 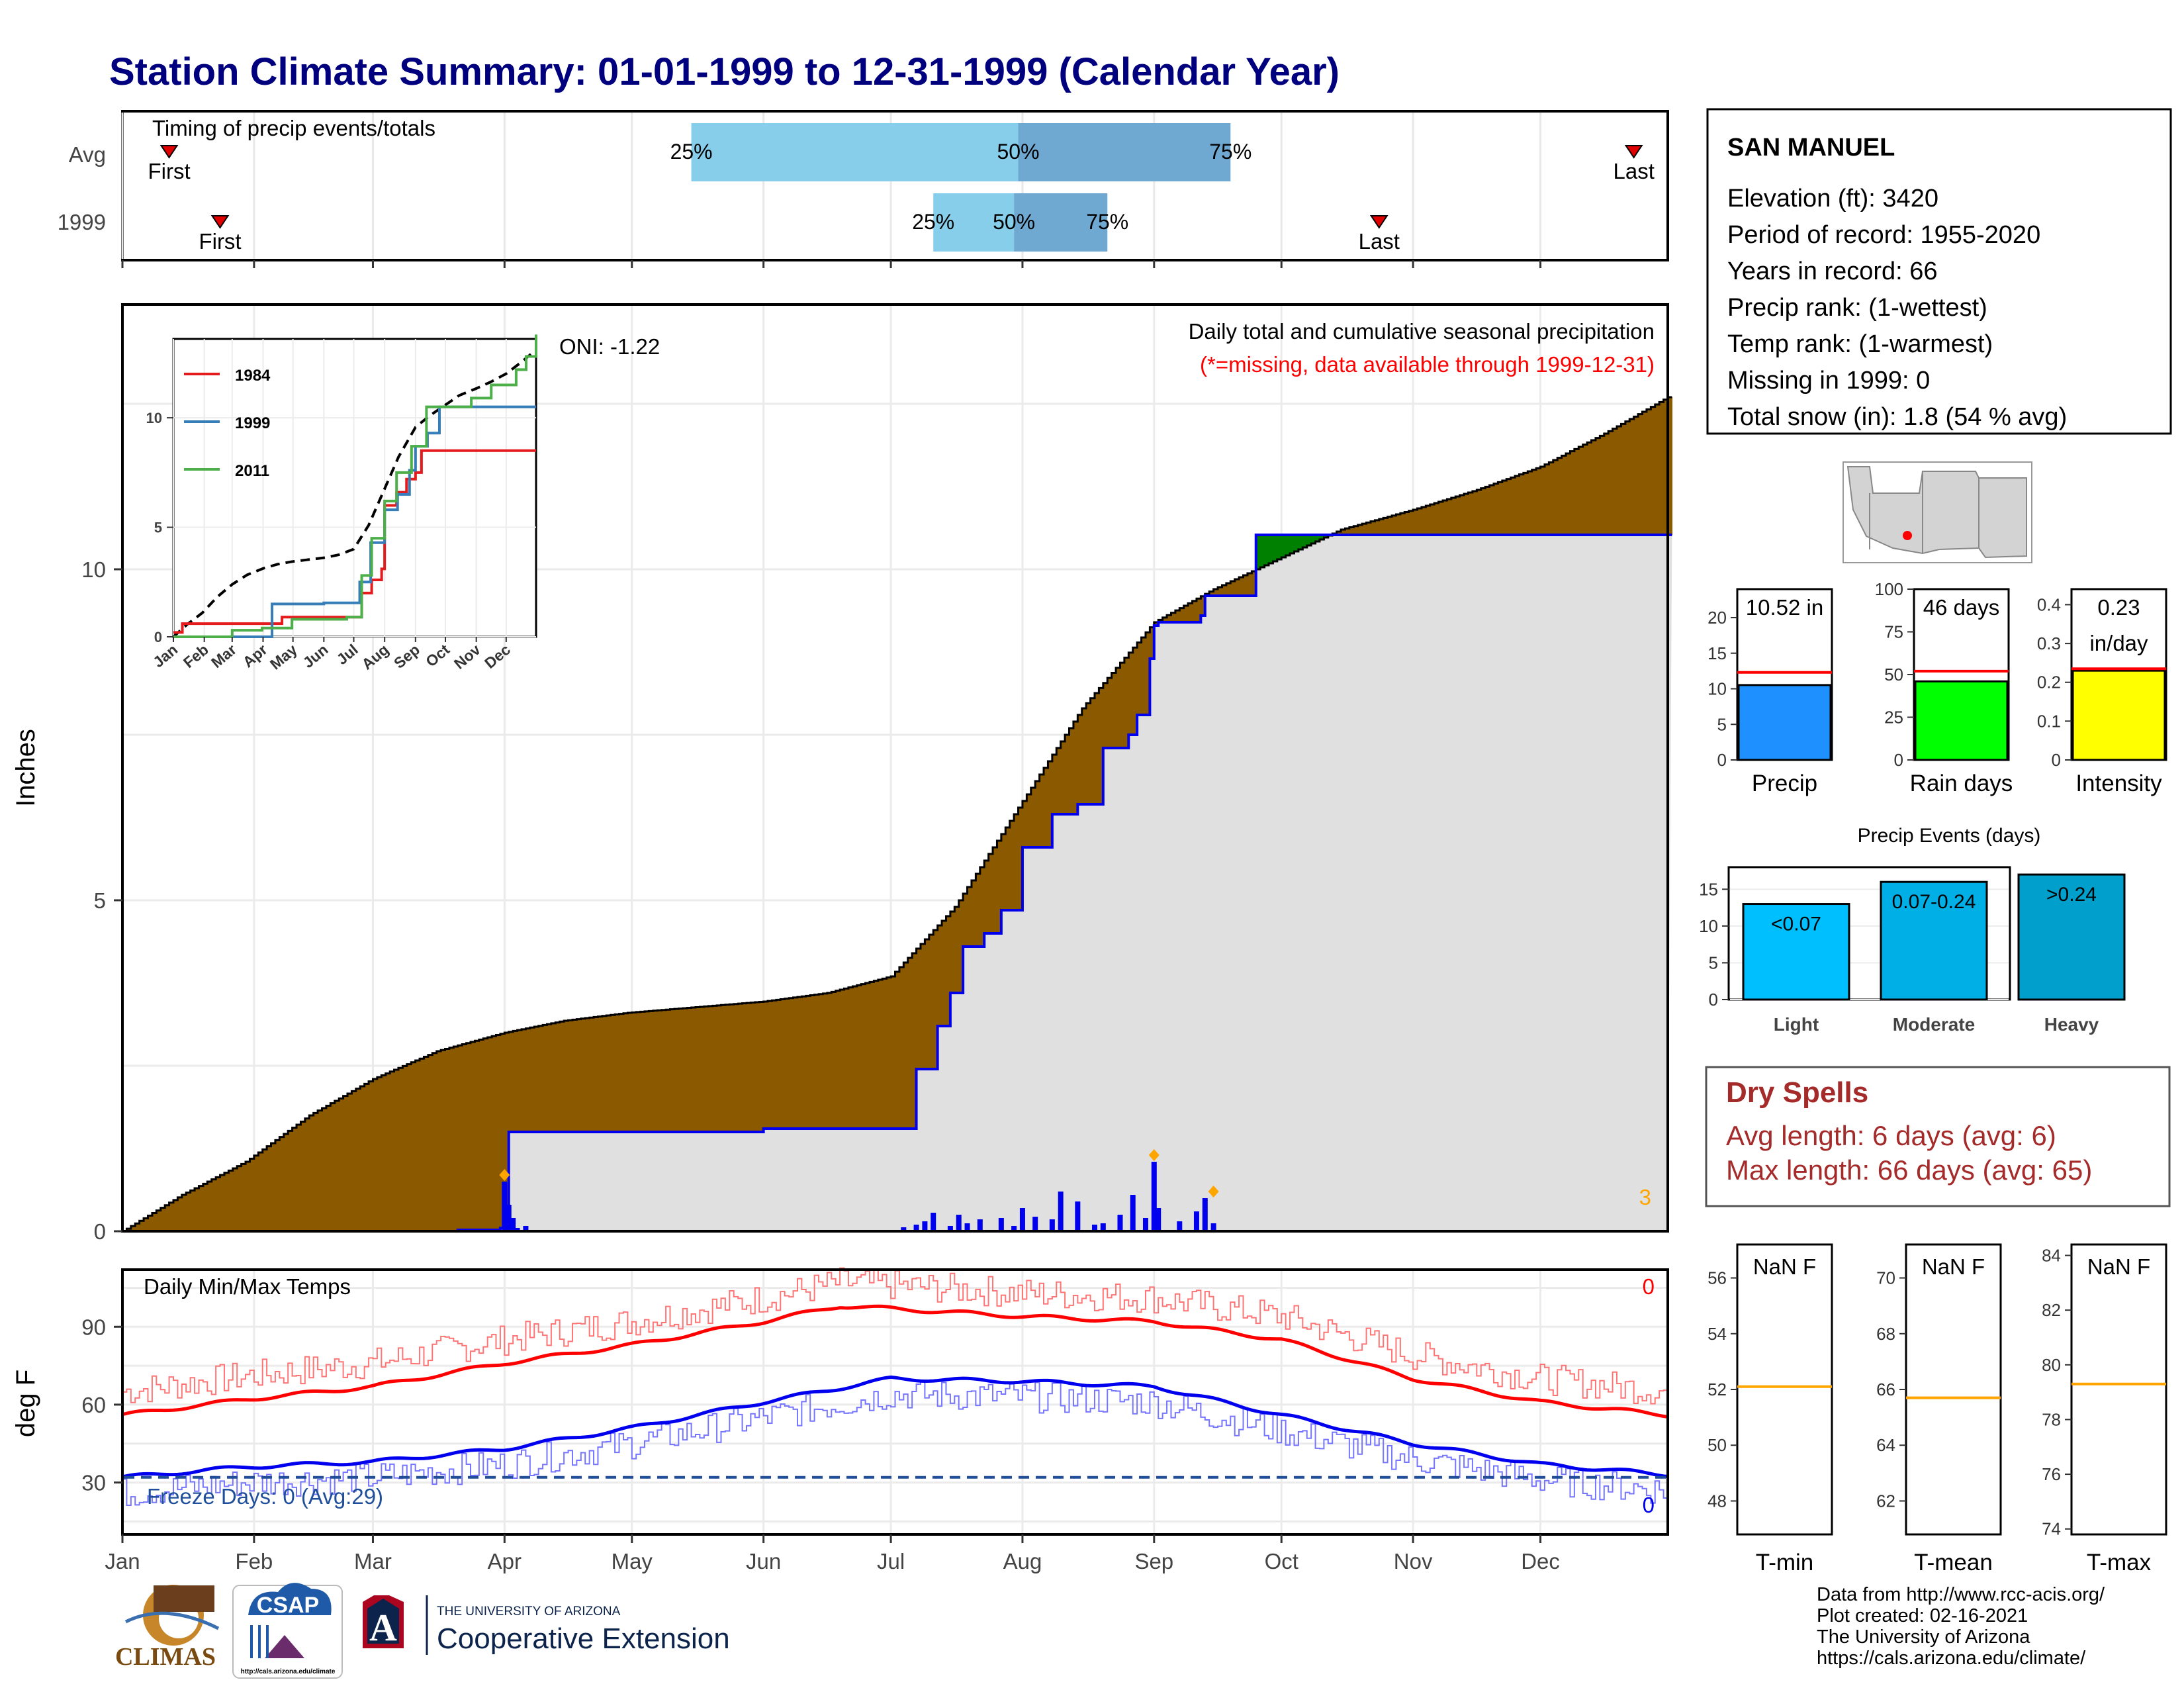 What do you see at coordinates (2118, 607) in the screenshot?
I see `gauge-value-text: 0.23` at bounding box center [2118, 607].